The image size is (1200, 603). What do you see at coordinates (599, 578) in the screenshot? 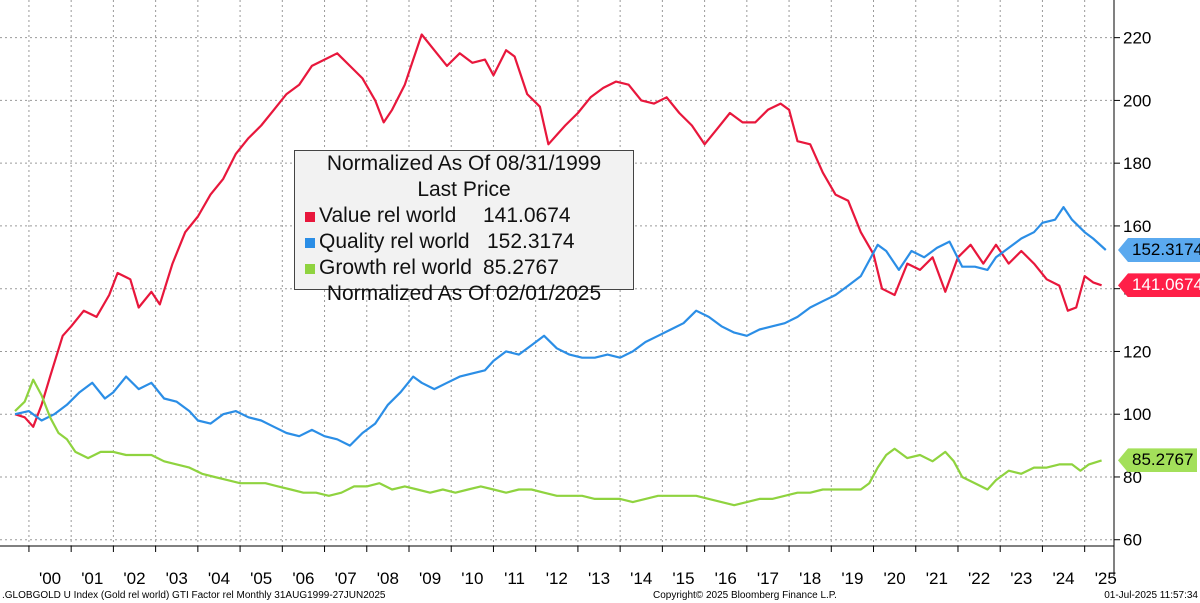
I see `x-tick-label: '13` at bounding box center [599, 578].